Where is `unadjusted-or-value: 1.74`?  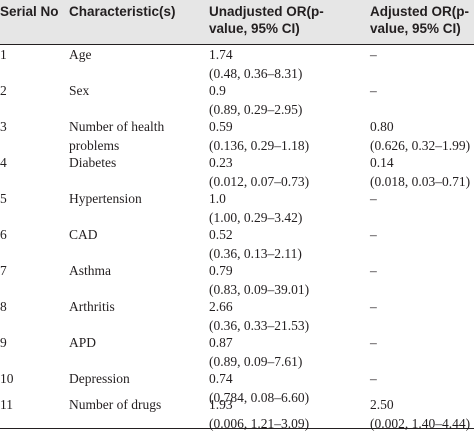 unadjusted-or-value: 1.74 is located at coordinates (221, 54).